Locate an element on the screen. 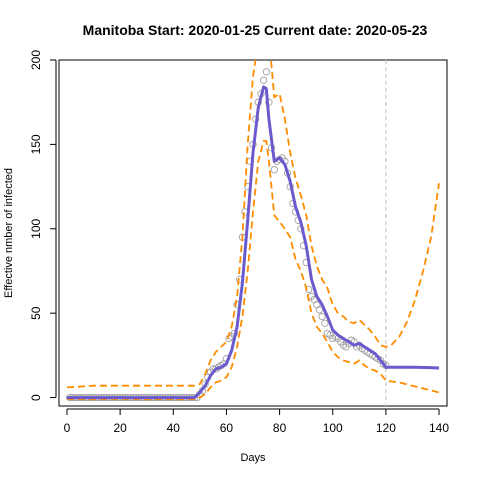 This screenshot has width=480, height=480. x-axis: 0 20 40 60 80 100 120 140 is located at coordinates (257, 422).